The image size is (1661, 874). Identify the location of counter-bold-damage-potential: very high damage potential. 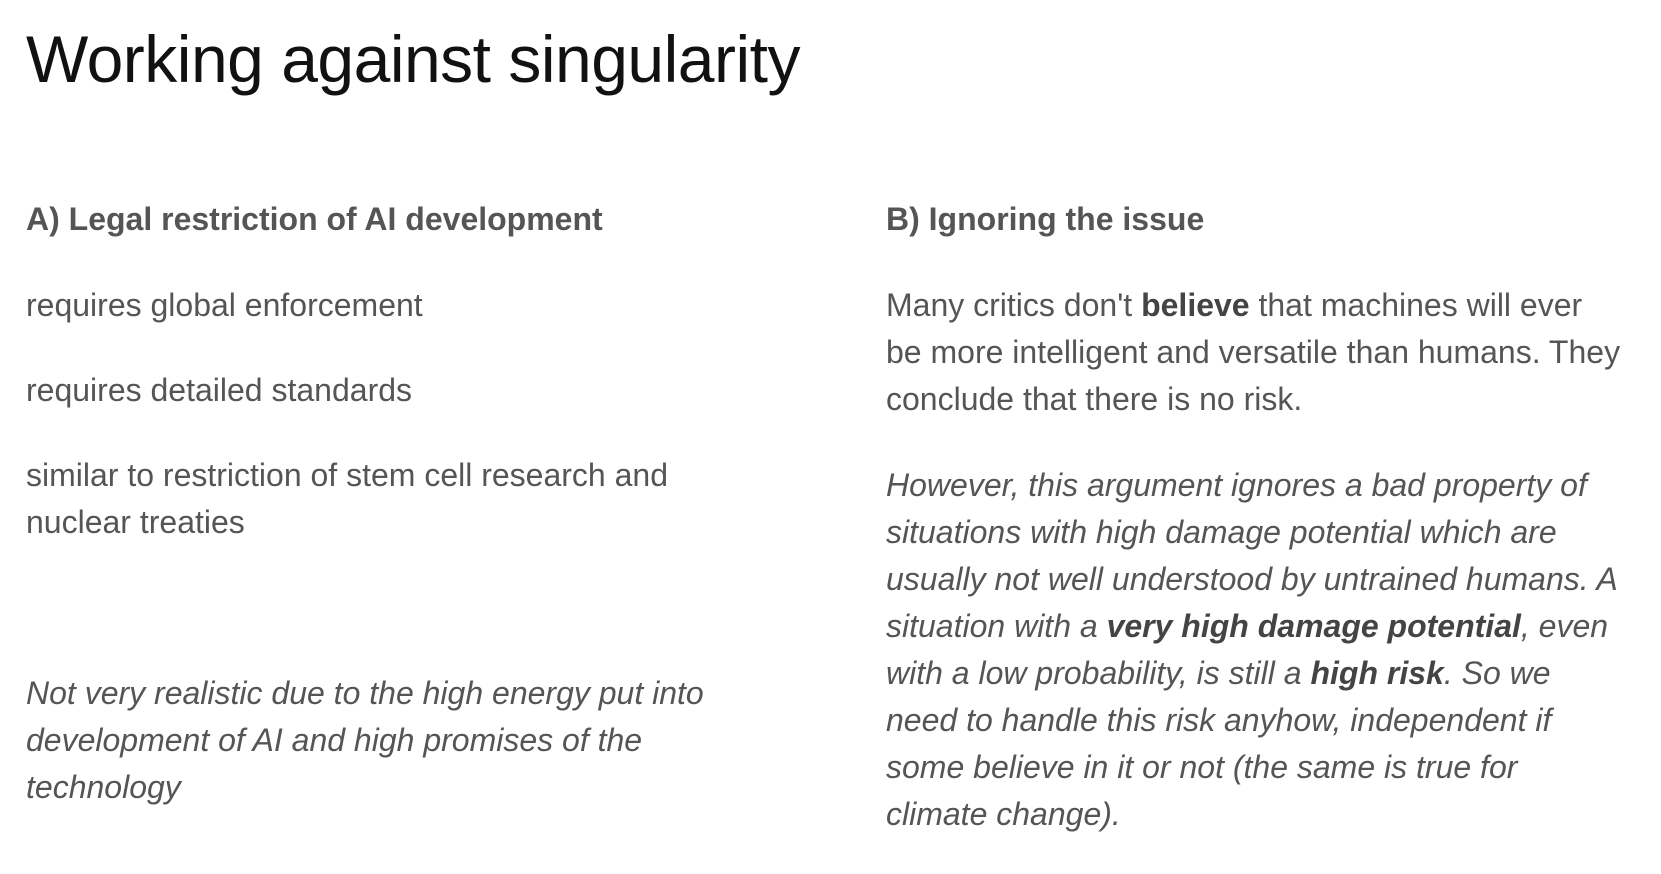
(1313, 626).